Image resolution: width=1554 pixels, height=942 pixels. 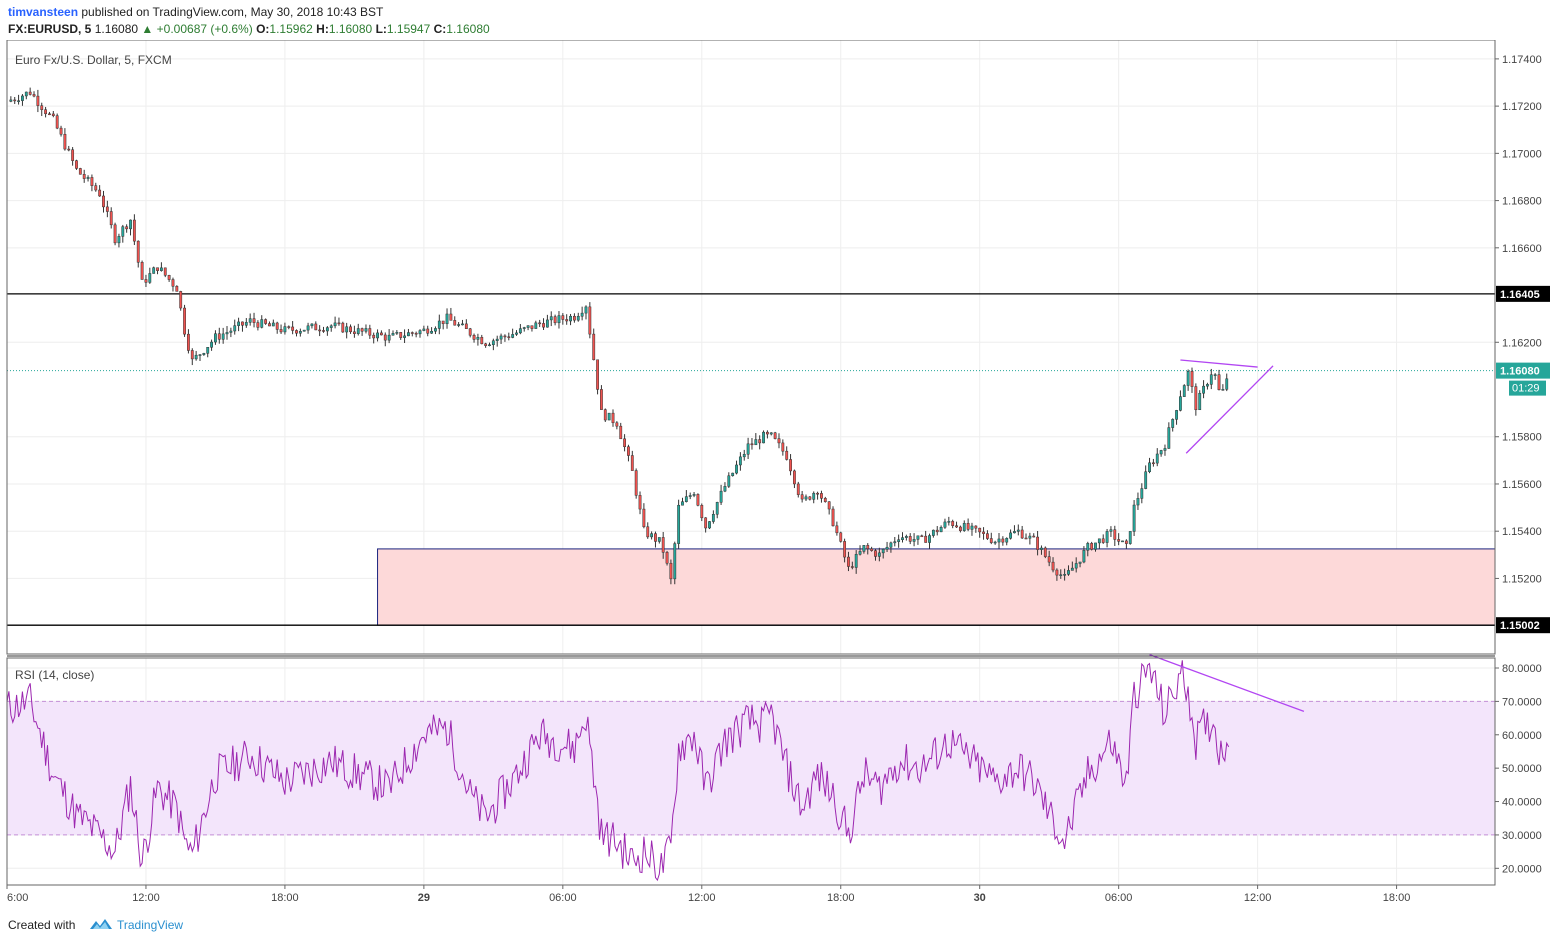 I want to click on y-tick-label: 1.17200, so click(x=1522, y=107).